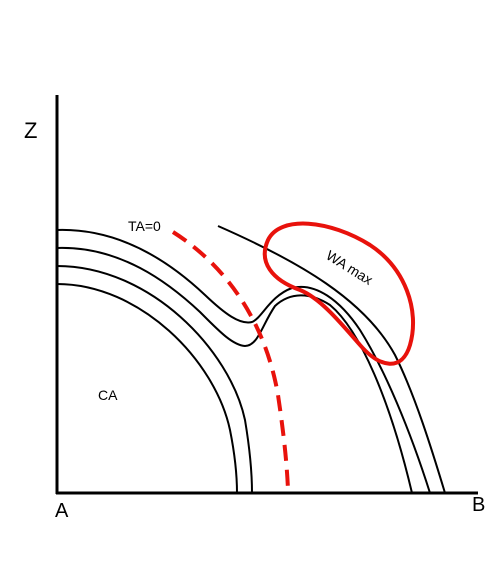  I want to click on ta-label: TA=0, so click(144, 226).